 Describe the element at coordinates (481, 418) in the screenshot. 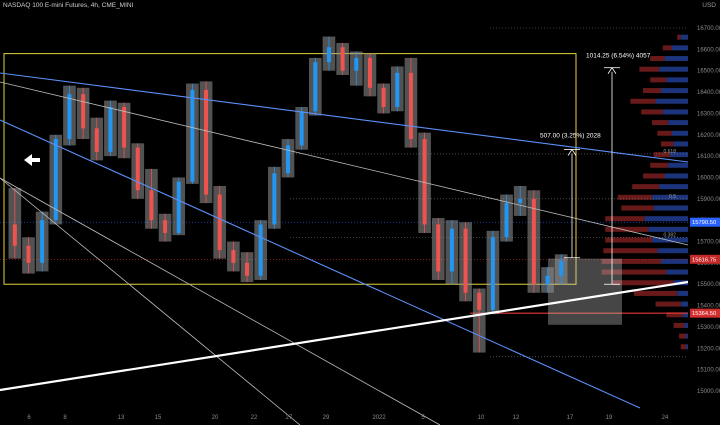

I see `x-tick-label: 10` at that location.